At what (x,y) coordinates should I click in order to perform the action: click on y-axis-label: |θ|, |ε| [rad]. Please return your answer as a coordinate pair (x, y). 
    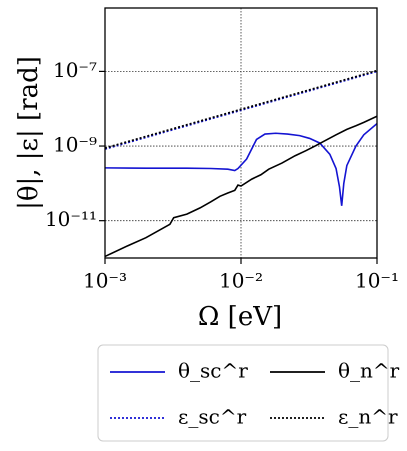
    Looking at the image, I should click on (29, 133).